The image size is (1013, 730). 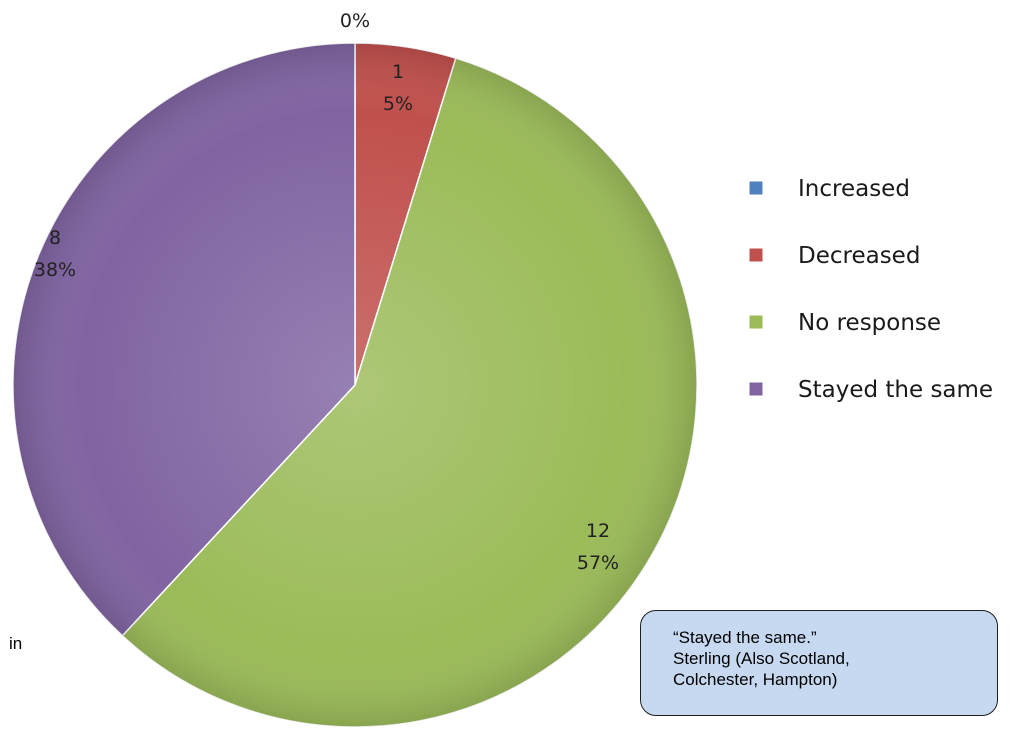 I want to click on stray-text: in, so click(x=16, y=643).